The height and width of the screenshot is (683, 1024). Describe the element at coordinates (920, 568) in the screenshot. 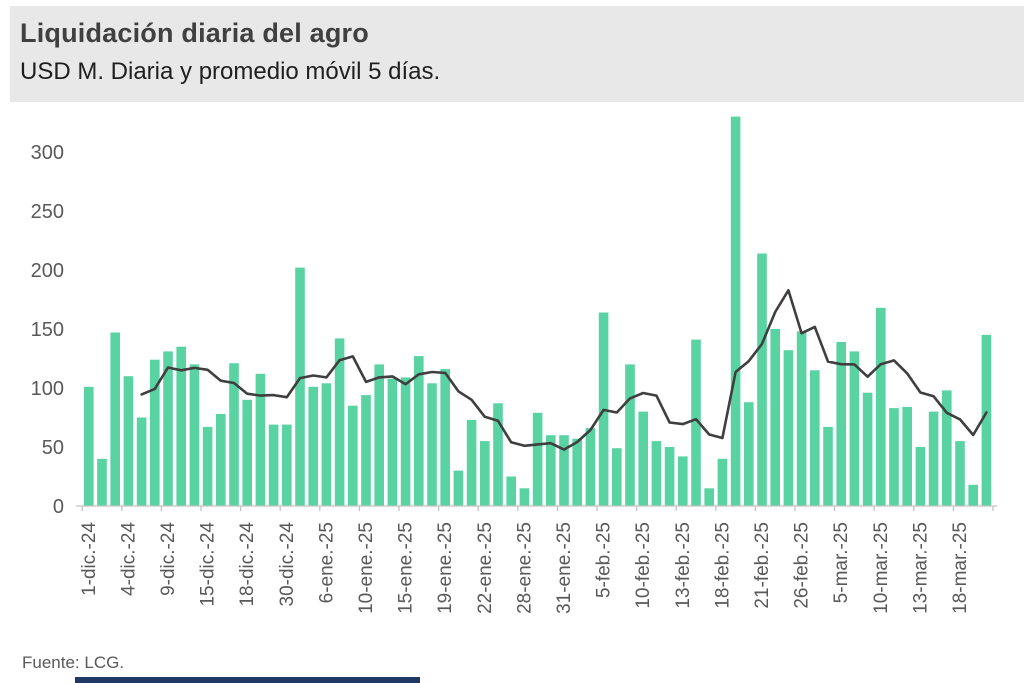

I see `x-tick-label: 13-mar.-25` at that location.